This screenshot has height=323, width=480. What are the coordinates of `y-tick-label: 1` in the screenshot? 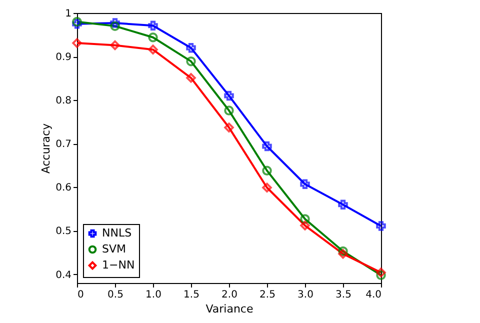 It's located at (68, 14).